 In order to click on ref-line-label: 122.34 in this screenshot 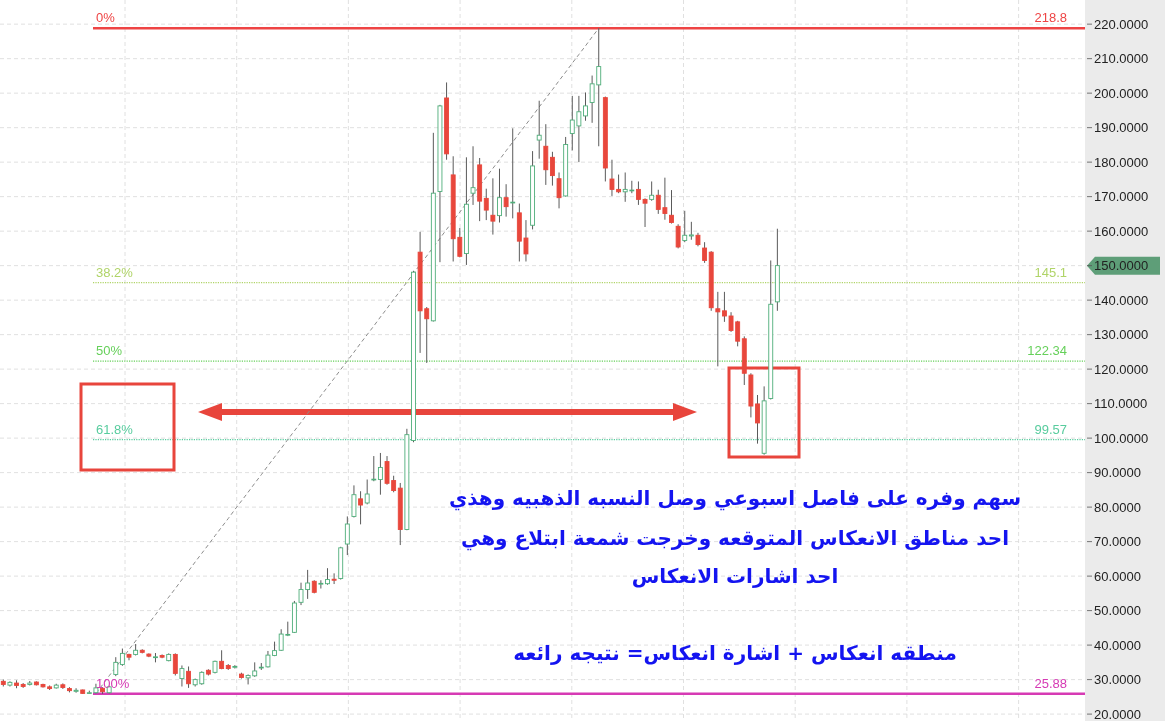, I will do `click(1047, 351)`.